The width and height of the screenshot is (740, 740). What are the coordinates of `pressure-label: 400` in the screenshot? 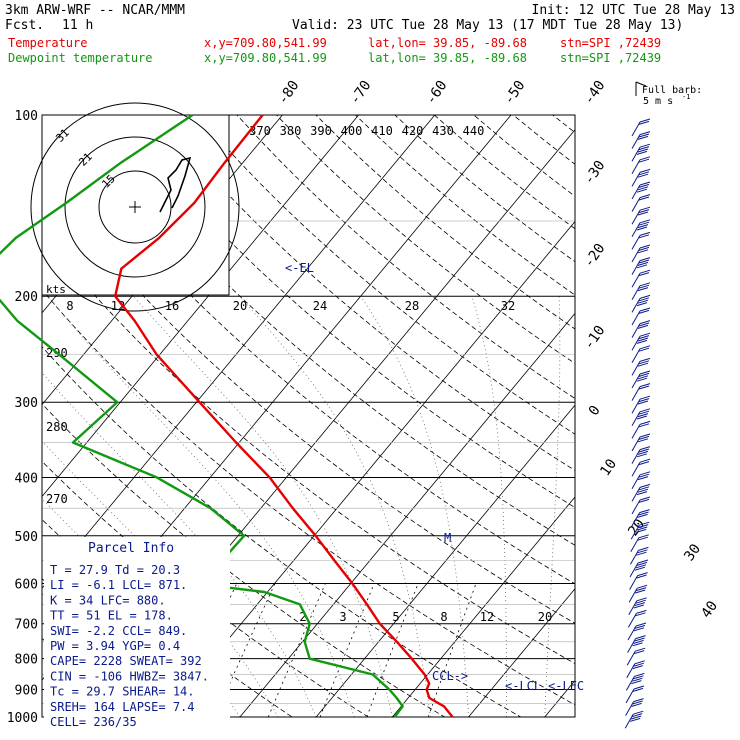 It's located at (26, 478).